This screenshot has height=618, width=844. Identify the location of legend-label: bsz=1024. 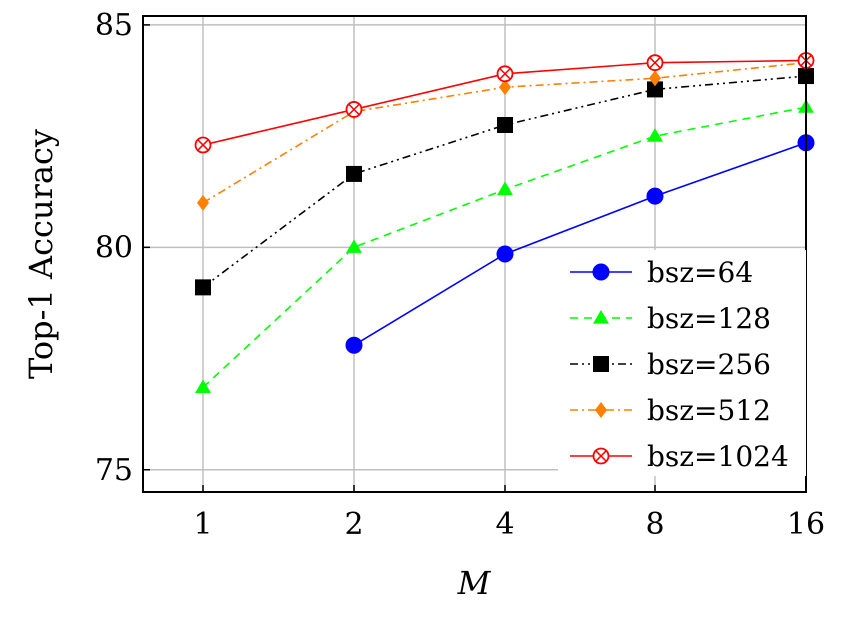
(718, 456).